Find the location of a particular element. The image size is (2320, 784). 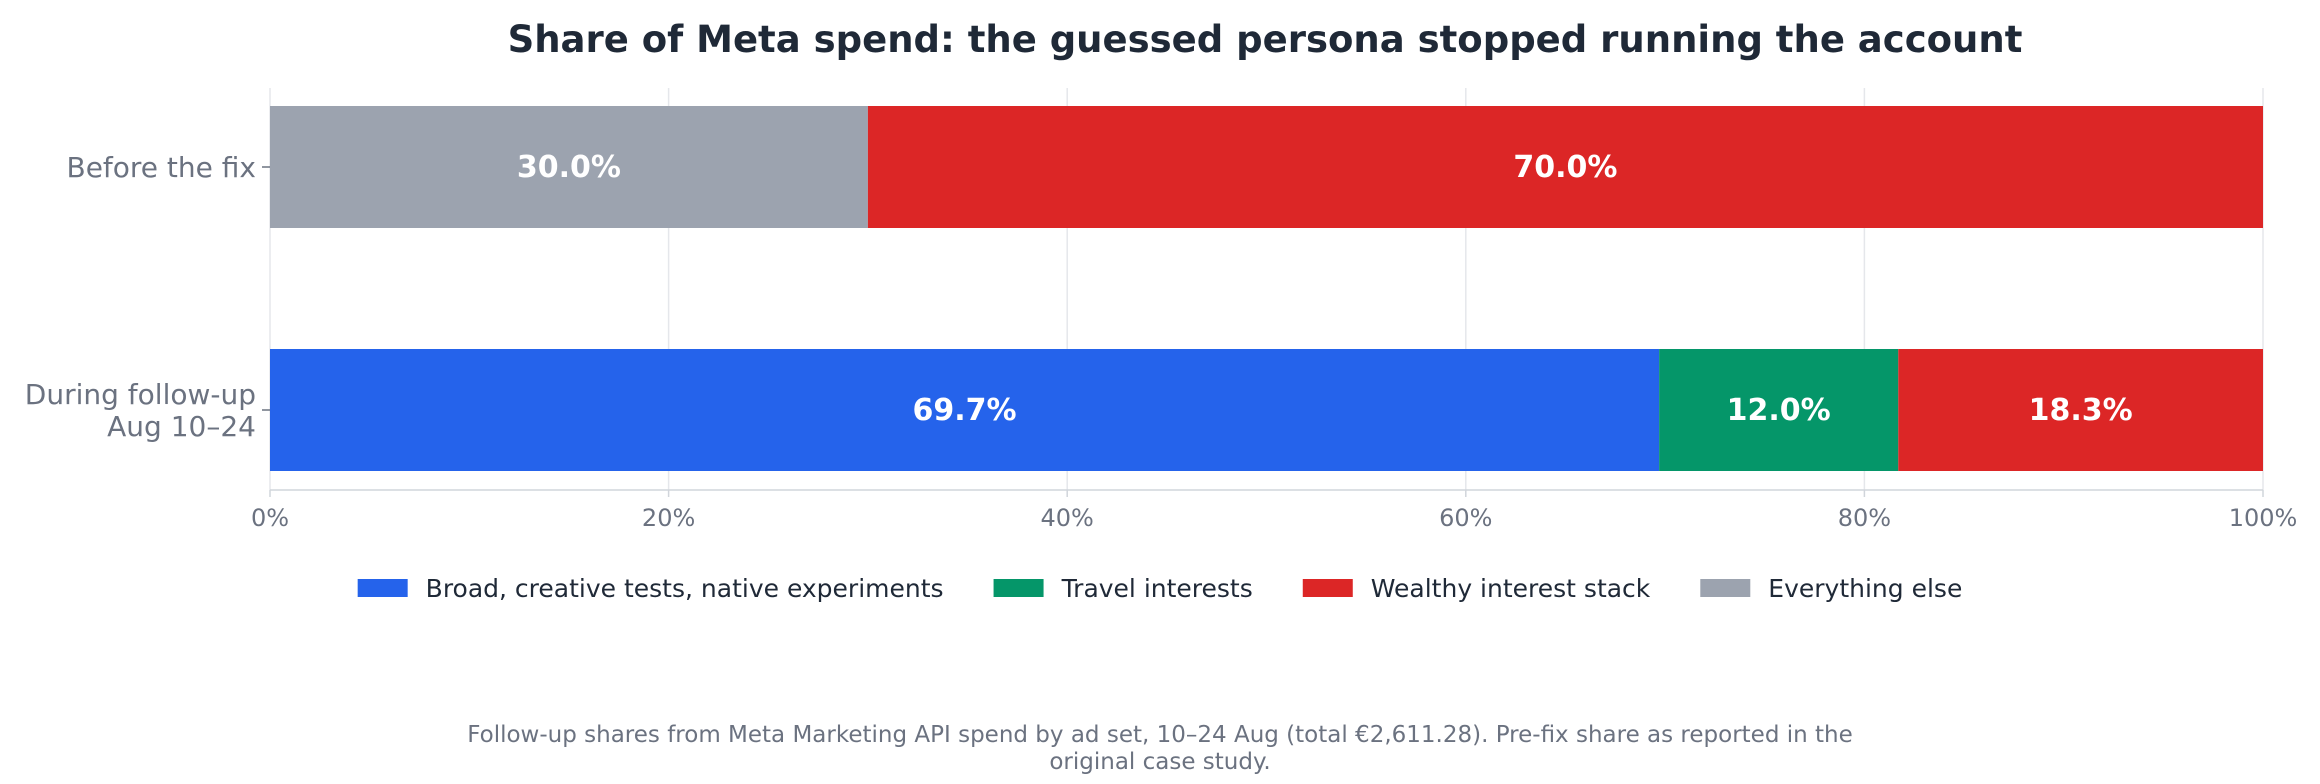

bar-value-label: 12.0% is located at coordinates (1779, 410).